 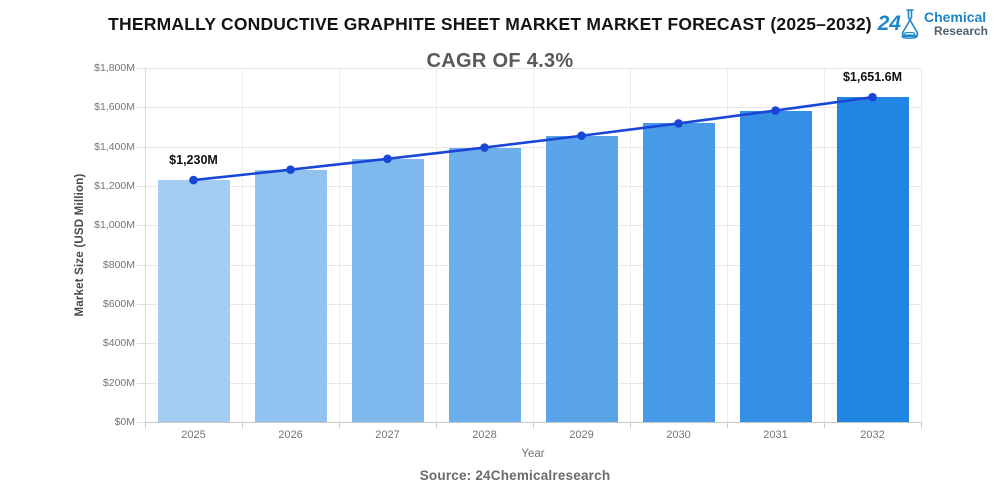 What do you see at coordinates (193, 160) in the screenshot?
I see `data-label-first: $1,230M` at bounding box center [193, 160].